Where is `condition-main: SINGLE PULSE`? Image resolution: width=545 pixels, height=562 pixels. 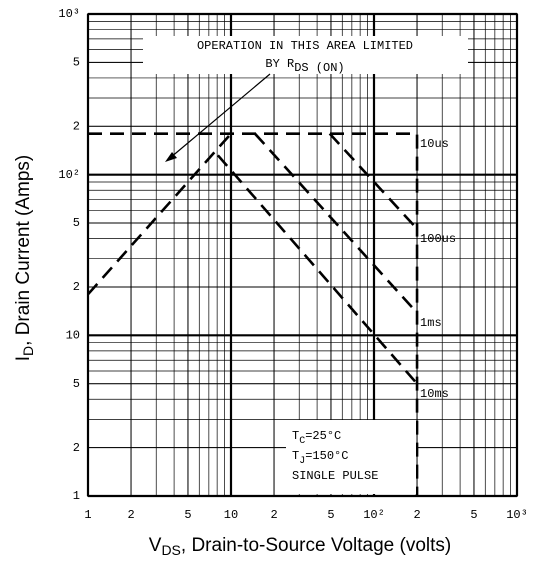 condition-main: SINGLE PULSE is located at coordinates (335, 476).